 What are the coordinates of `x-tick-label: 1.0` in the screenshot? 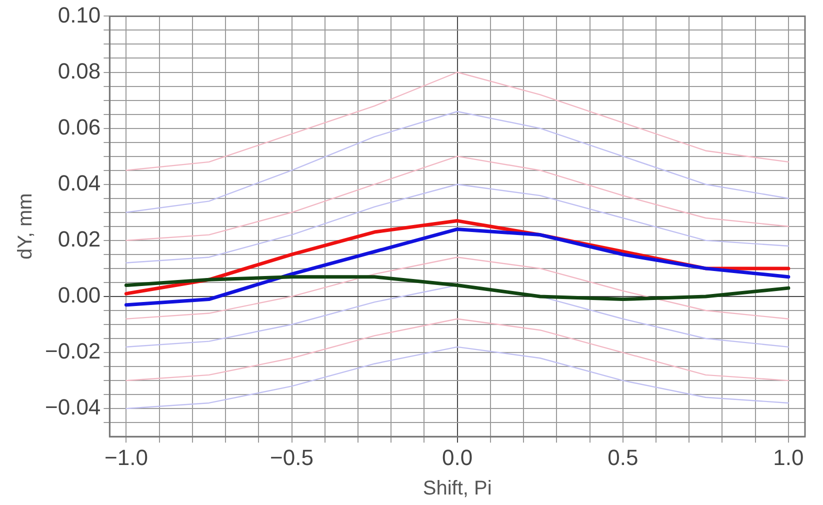 It's located at (788, 457).